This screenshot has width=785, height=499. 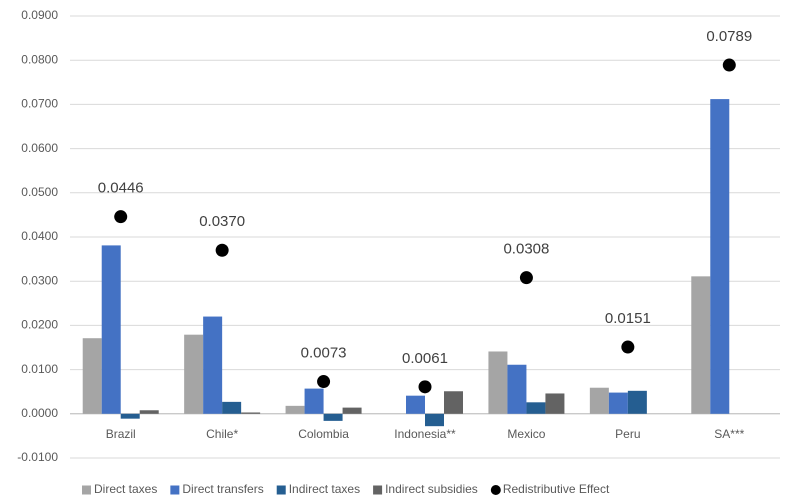 What do you see at coordinates (526, 434) in the screenshot?
I see `x-tick-label: Mexico` at bounding box center [526, 434].